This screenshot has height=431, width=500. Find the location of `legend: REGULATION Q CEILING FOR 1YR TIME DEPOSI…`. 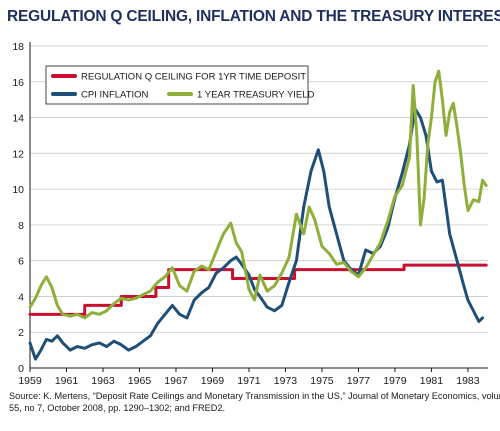

legend: REGULATION Q CEILING FOR 1YR TIME DEPOSI… is located at coordinates (180, 85).